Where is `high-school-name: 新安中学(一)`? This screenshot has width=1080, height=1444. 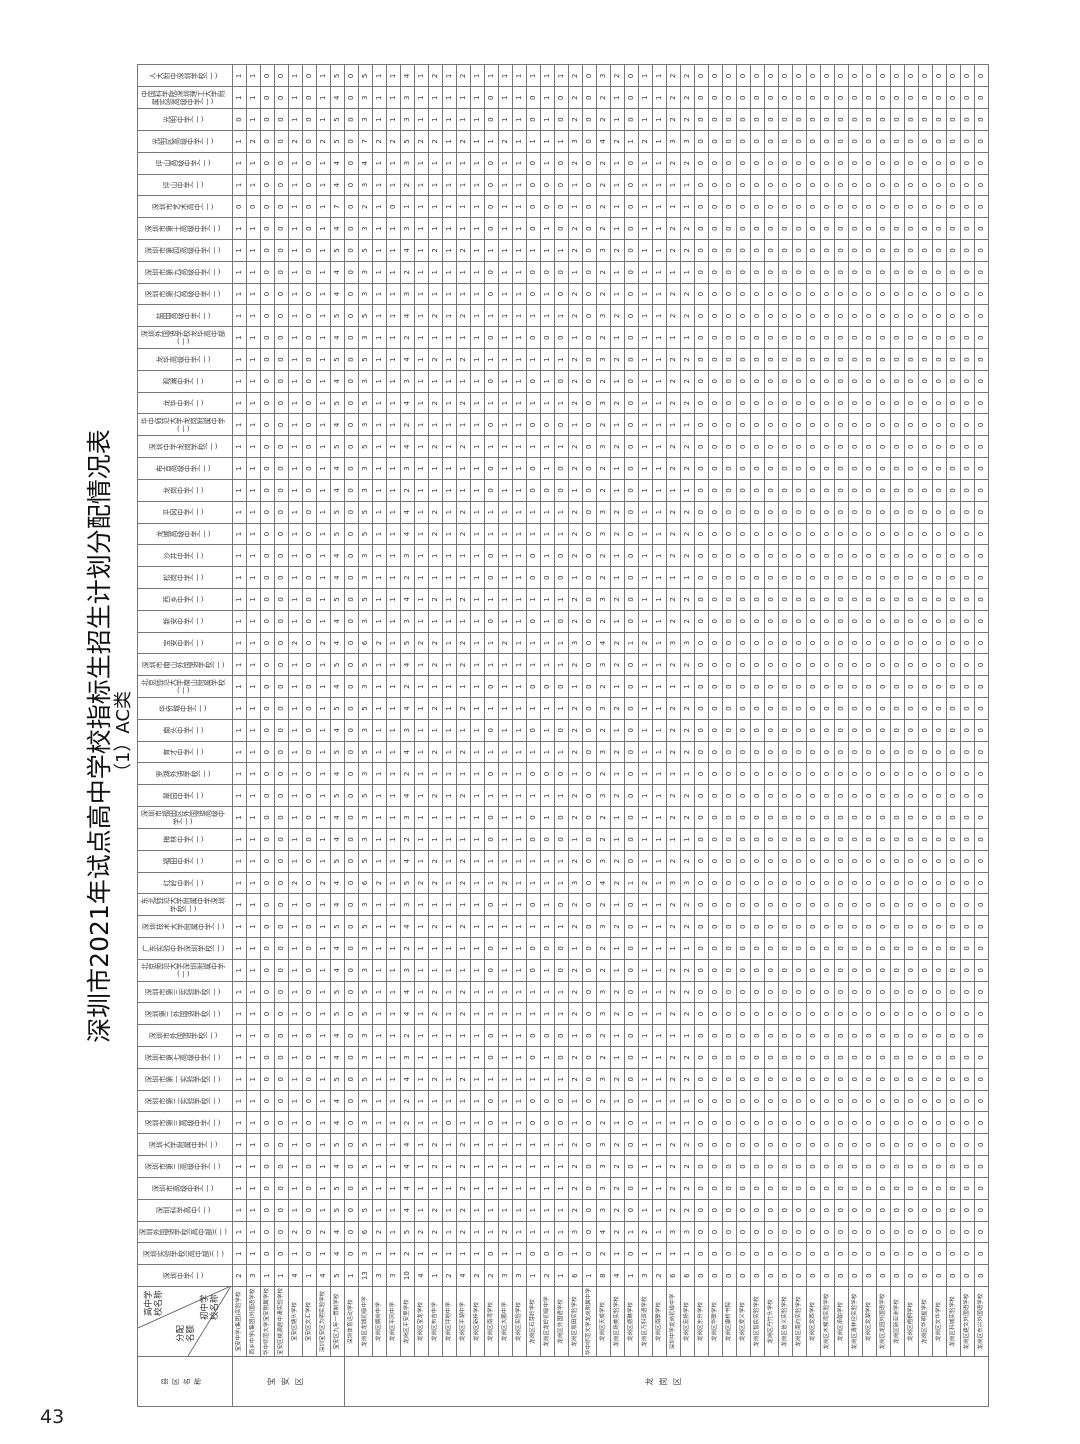
high-school-name: 新安中学(一) is located at coordinates (183, 621).